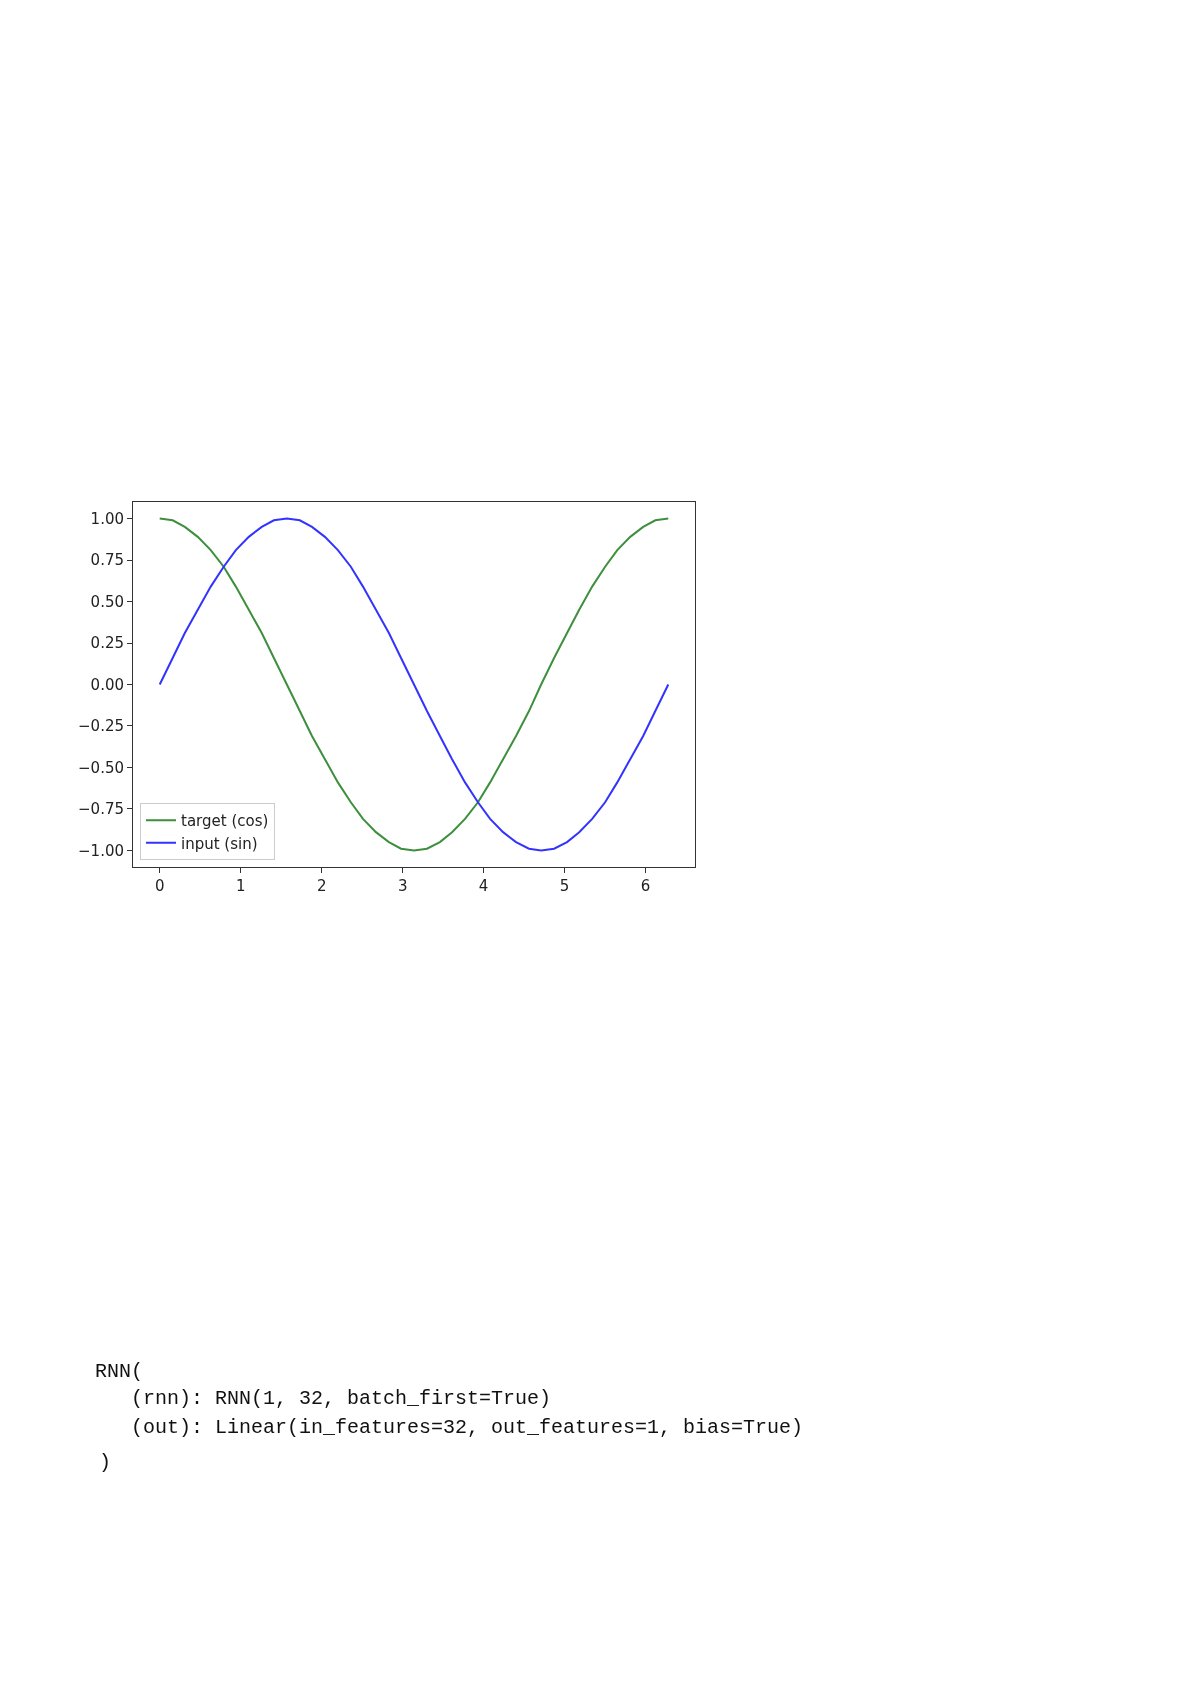  I want to click on y-tick-label: 0.25, so click(107, 643).